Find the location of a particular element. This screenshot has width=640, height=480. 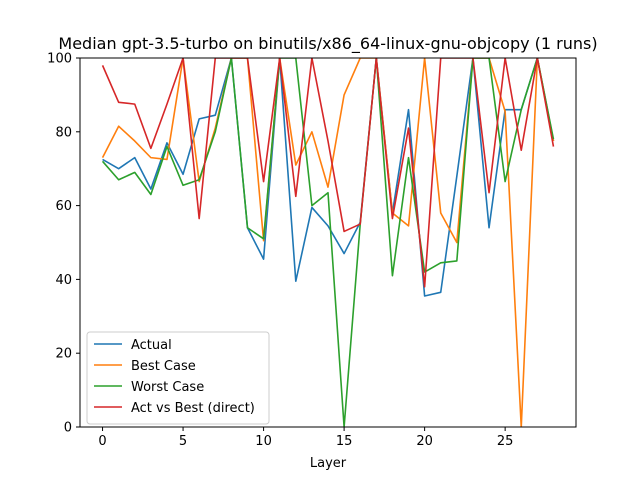

y-tick-label: 0 is located at coordinates (68, 428).